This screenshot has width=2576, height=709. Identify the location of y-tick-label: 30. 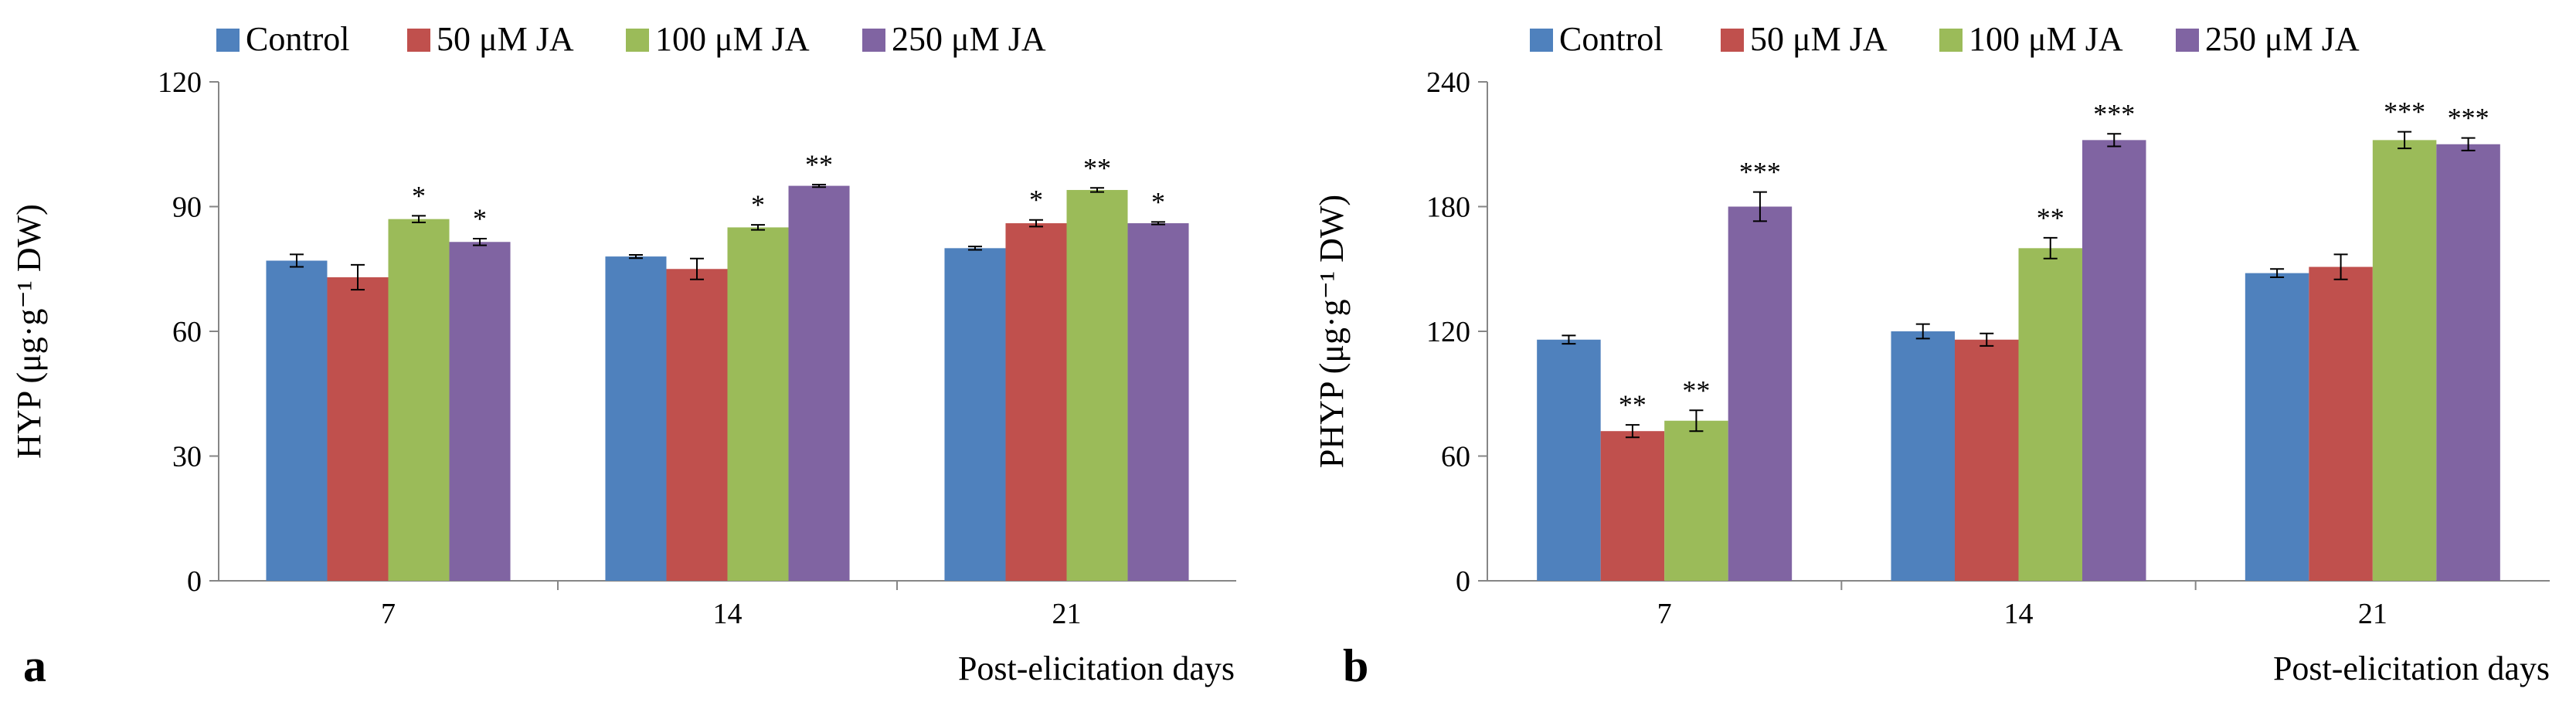
(187, 457).